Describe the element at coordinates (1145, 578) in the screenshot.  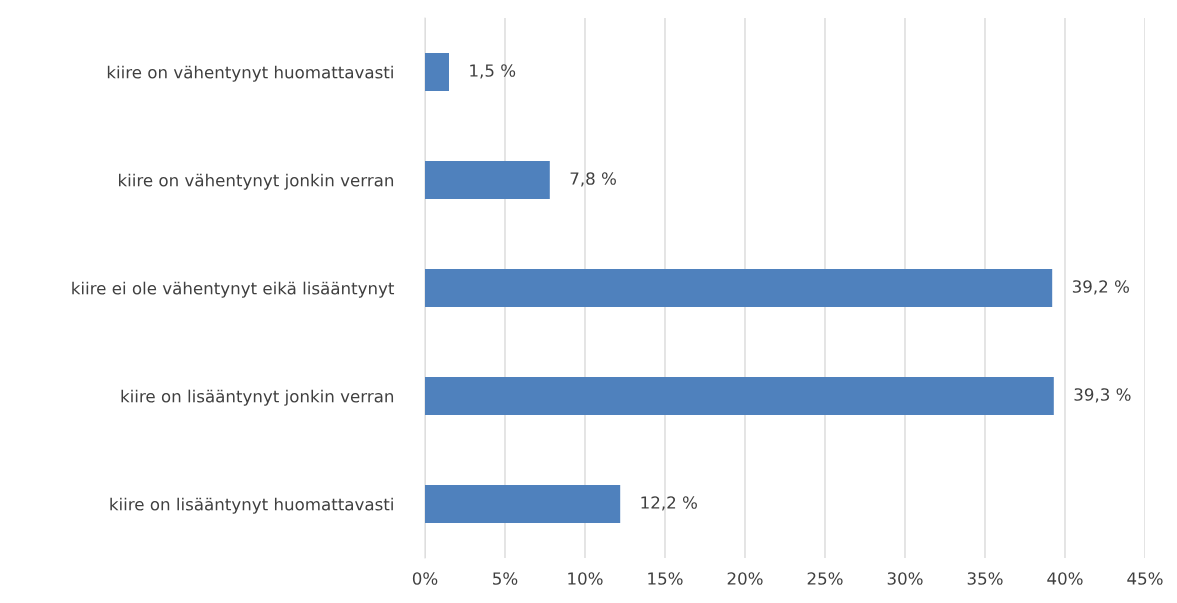
I see `x-tick-label: 45%` at that location.